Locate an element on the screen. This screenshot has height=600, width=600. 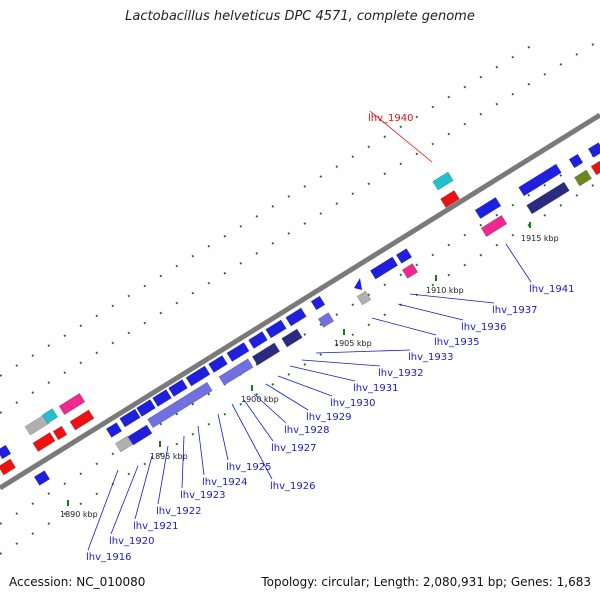
gene-label: lhv_1933 is located at coordinates (430, 357).